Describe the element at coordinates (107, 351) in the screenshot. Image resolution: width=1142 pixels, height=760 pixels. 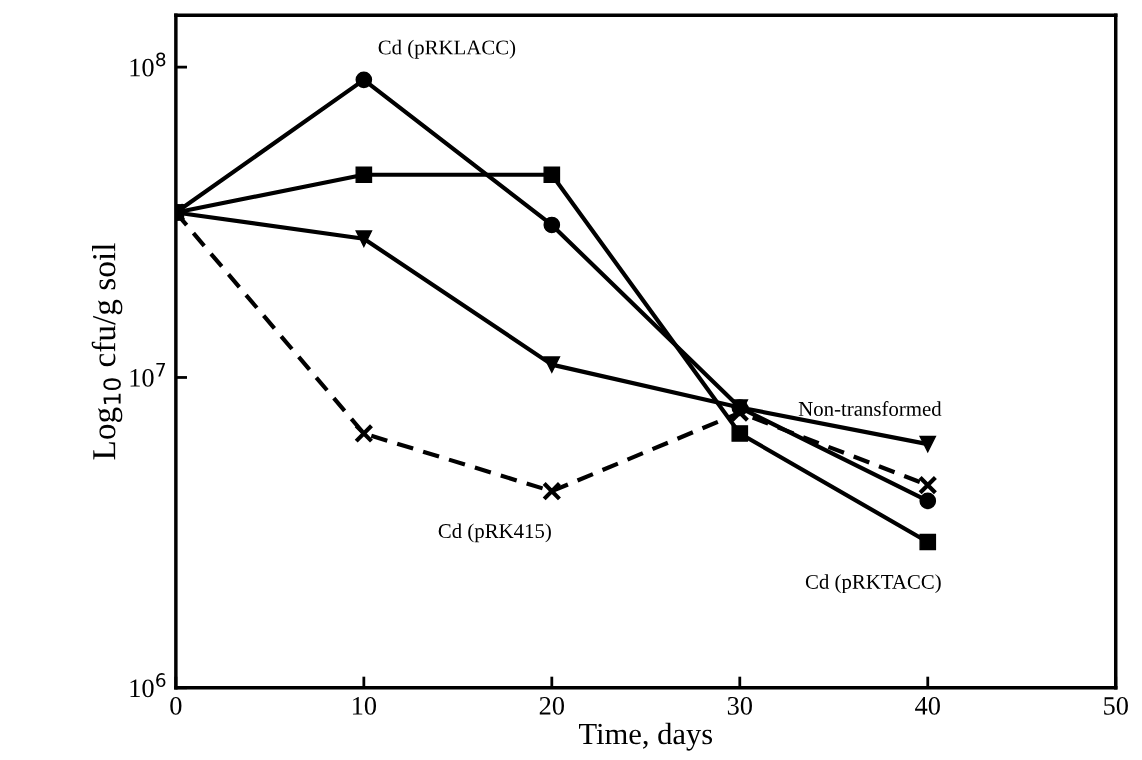
I see `y-axis-title: Log$_{10}$ cfu/g soil` at that location.